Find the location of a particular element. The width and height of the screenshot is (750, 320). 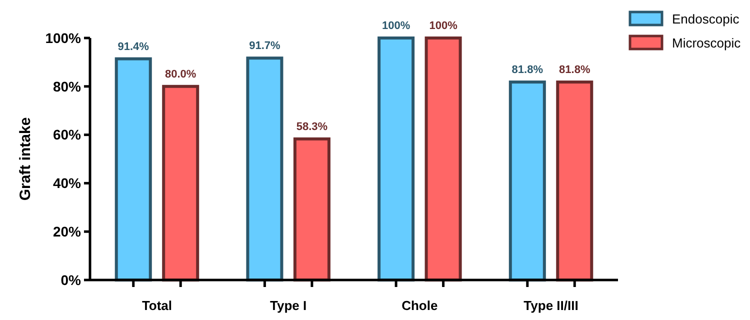

data-label: 91.7% is located at coordinates (265, 46).